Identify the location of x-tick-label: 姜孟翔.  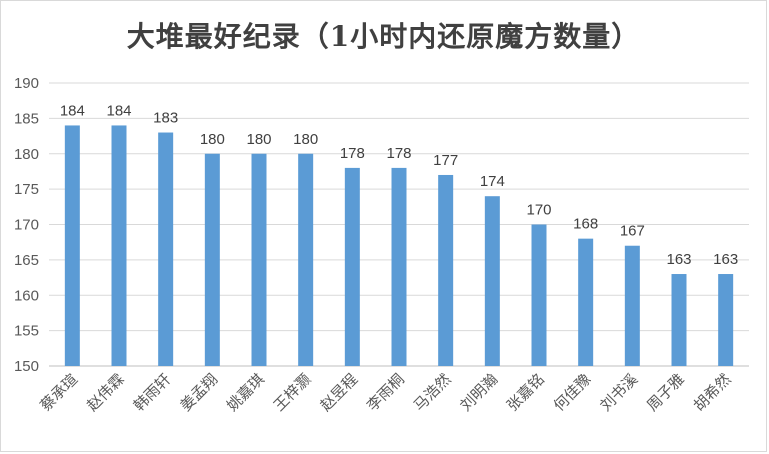
(199, 392).